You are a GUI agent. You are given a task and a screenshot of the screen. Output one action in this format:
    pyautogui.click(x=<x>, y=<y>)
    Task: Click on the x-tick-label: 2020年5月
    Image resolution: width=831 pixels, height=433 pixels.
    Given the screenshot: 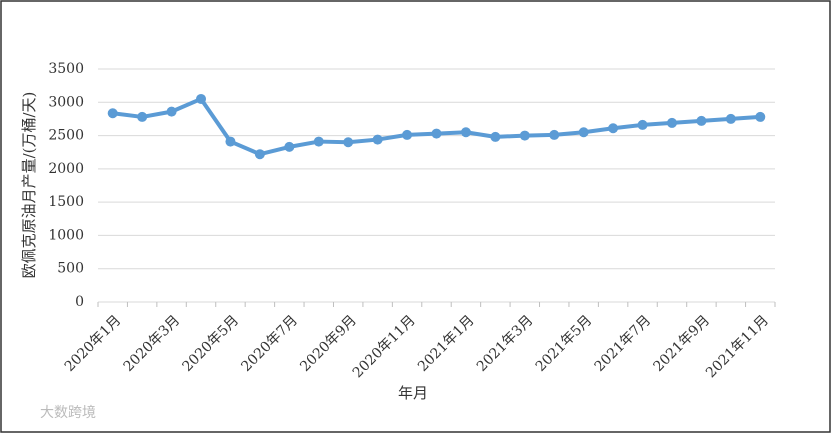 What is the action you would take?
    pyautogui.click(x=211, y=343)
    